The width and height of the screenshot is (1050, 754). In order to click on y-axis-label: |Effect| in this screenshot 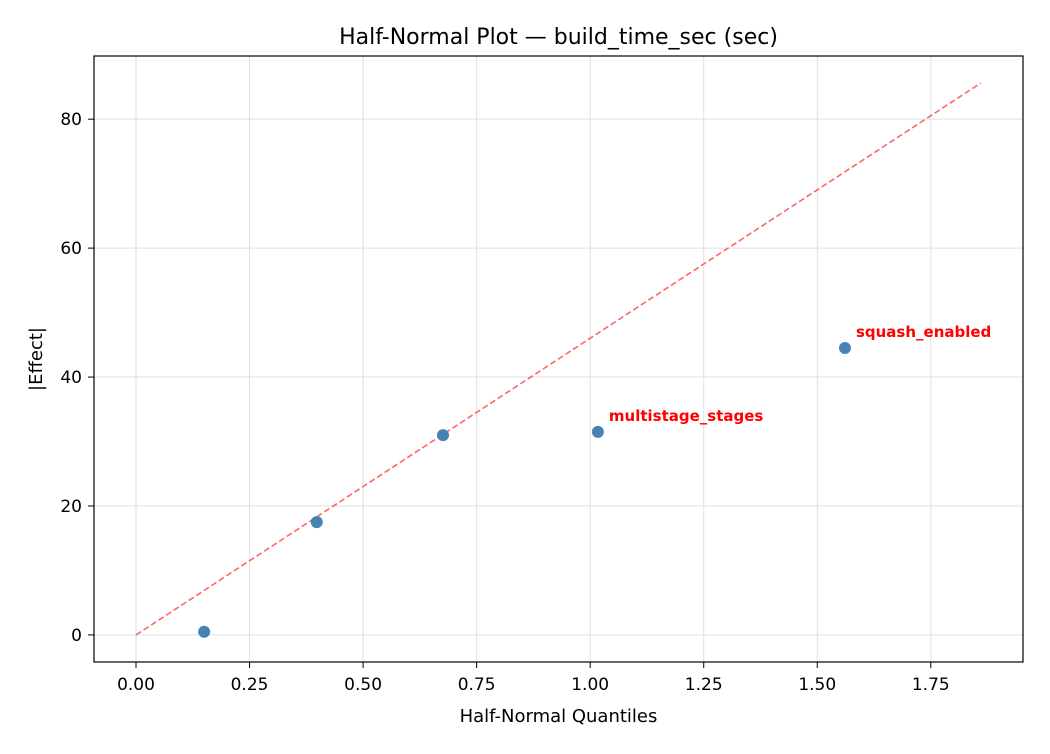, I will do `click(36, 359)`.